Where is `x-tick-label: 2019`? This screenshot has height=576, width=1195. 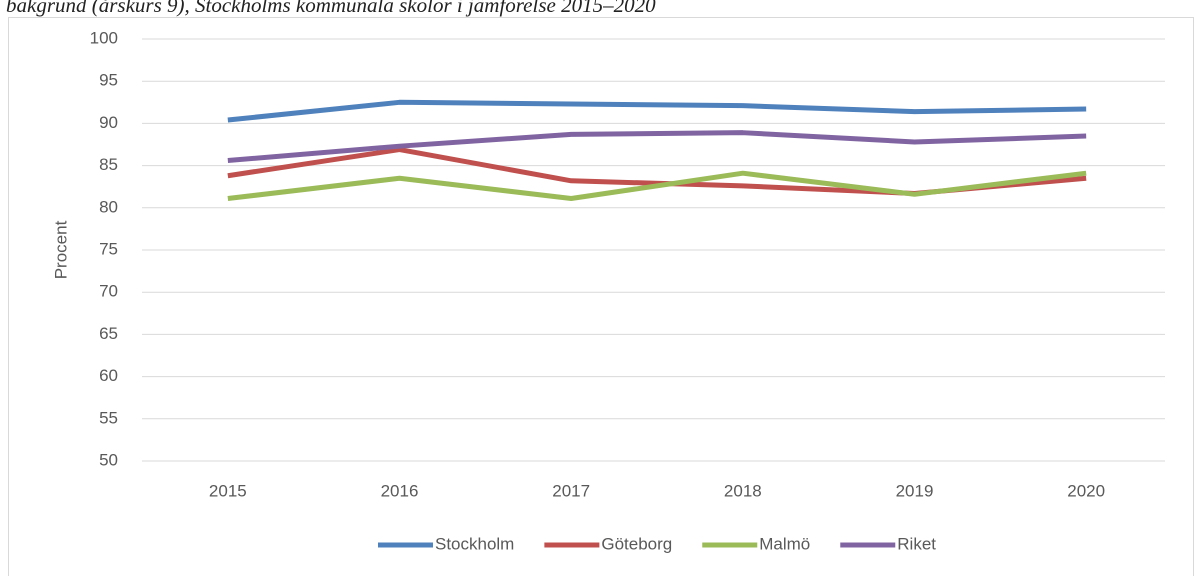
x-tick-label: 2019 is located at coordinates (915, 490).